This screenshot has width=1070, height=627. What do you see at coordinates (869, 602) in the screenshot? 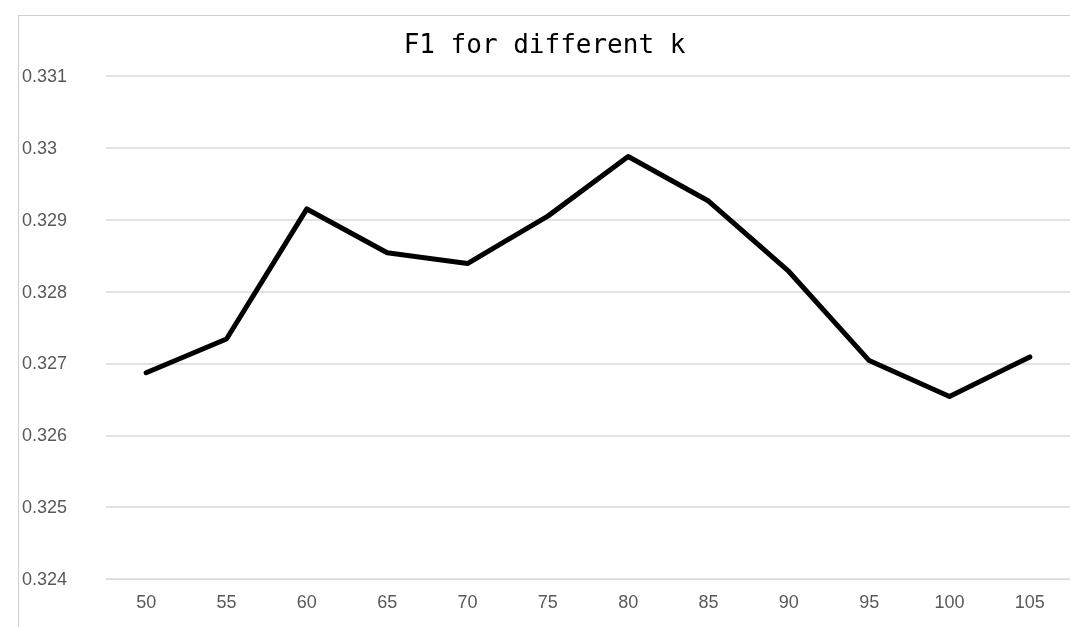
I see `x-tick-label: 95` at bounding box center [869, 602].